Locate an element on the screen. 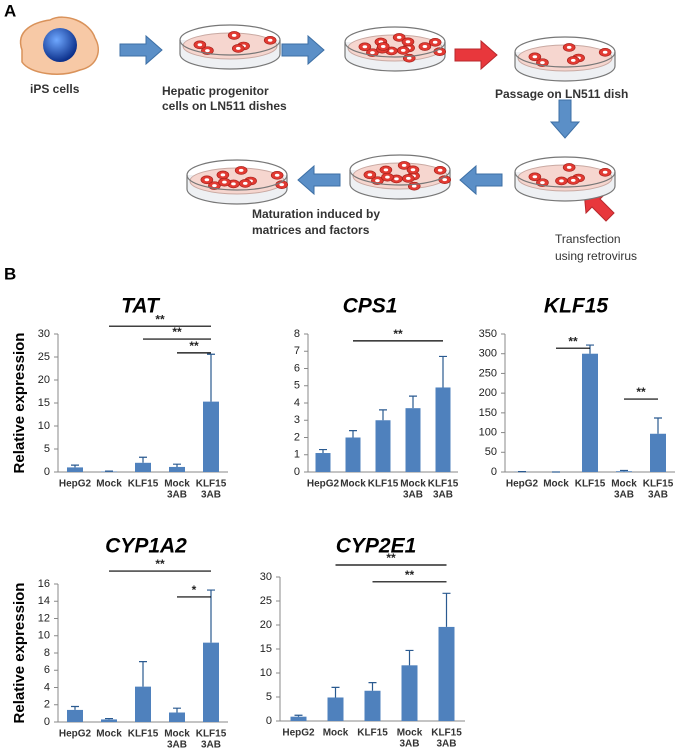 The width and height of the screenshot is (685, 750). y-tick-label: 6 is located at coordinates (47, 670).